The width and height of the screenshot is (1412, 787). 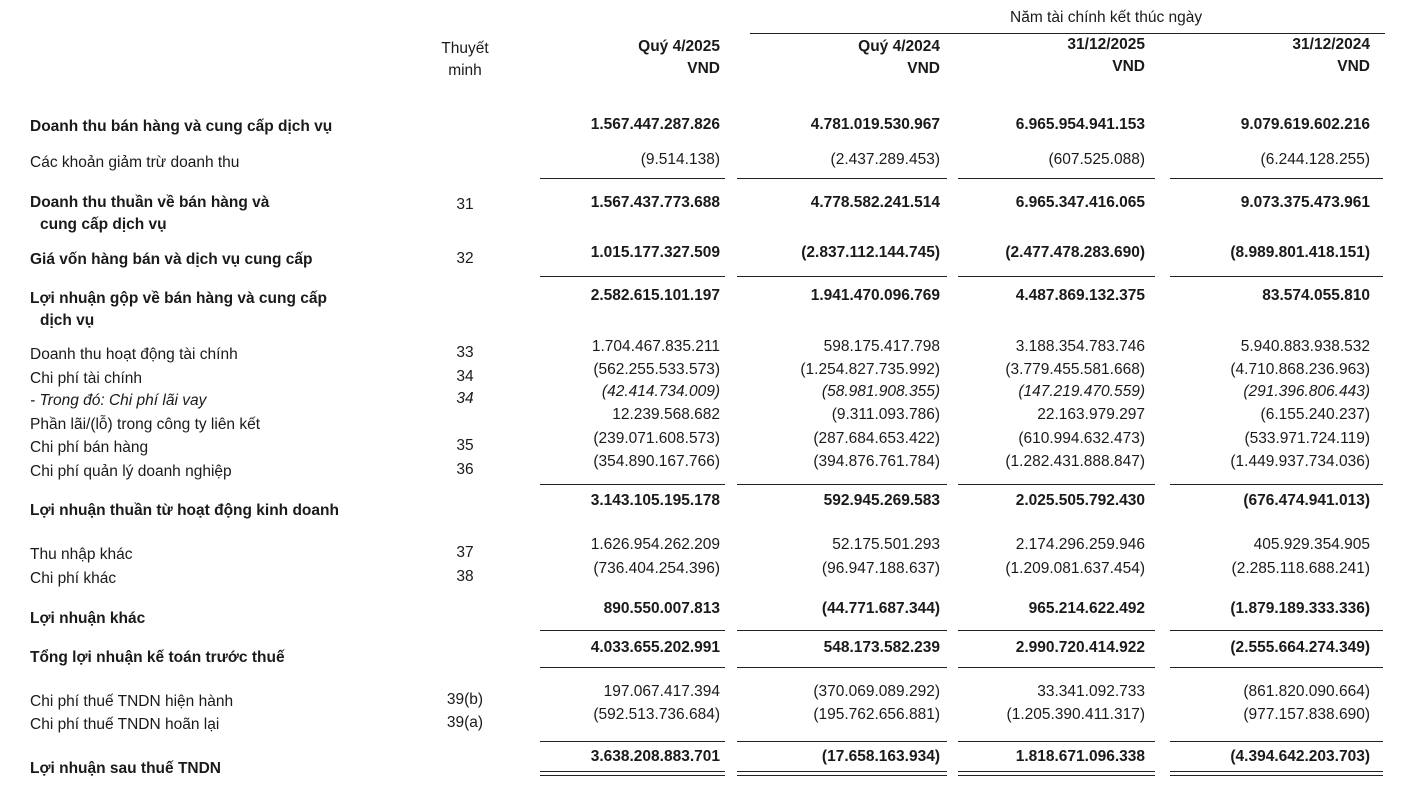 What do you see at coordinates (1300, 461) in the screenshot?
I see `row-value: (1.449.937.734.036)` at bounding box center [1300, 461].